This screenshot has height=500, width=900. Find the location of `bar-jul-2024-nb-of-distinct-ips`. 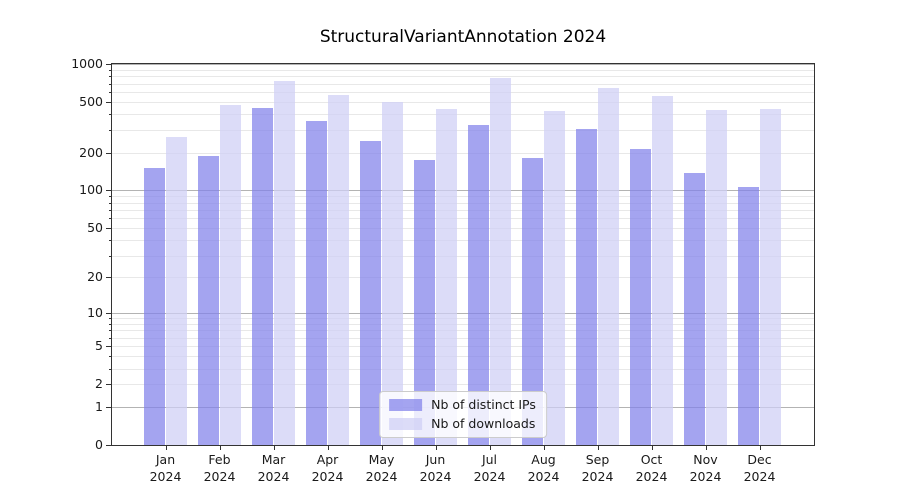

bar-jul-2024-nb-of-distinct-ips is located at coordinates (478, 285).